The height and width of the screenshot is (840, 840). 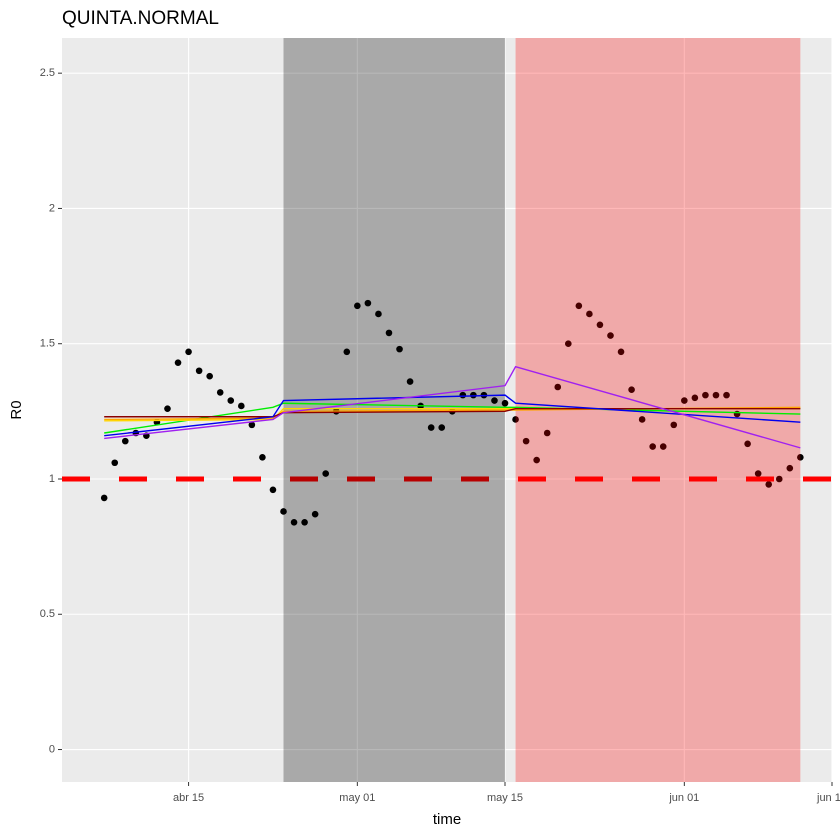 What do you see at coordinates (52, 479) in the screenshot?
I see `y-tick-label: 1` at bounding box center [52, 479].